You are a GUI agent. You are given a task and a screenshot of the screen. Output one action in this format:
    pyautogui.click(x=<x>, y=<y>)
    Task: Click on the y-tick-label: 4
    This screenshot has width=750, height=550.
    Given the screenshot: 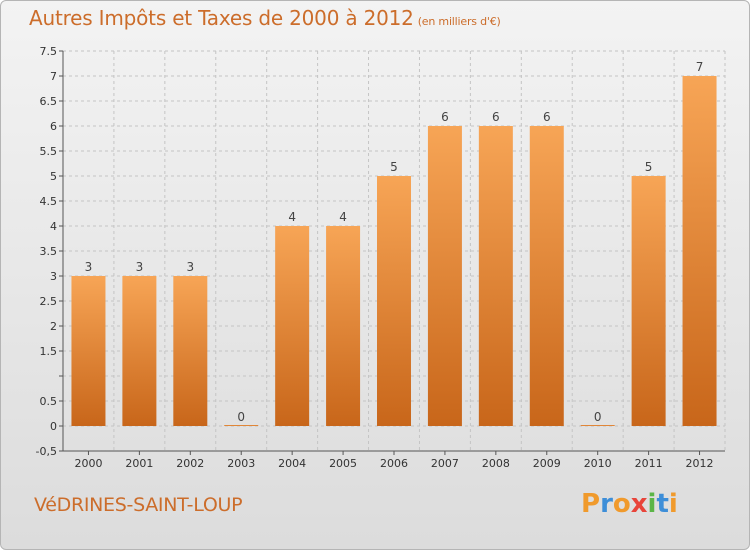 What is the action you would take?
    pyautogui.click(x=53, y=226)
    